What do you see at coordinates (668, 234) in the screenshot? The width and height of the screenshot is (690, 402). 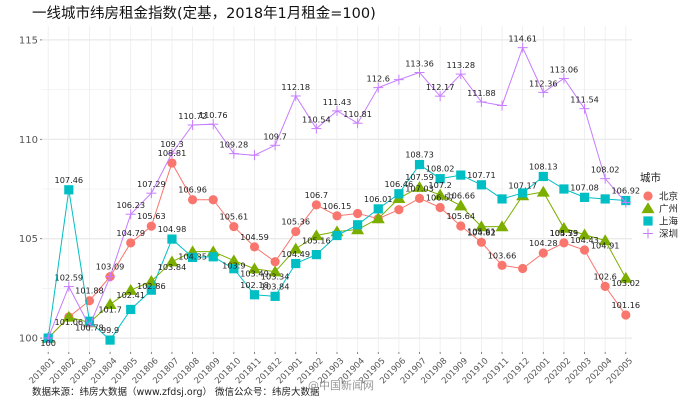 I see `legend-label: 深圳` at bounding box center [668, 234].